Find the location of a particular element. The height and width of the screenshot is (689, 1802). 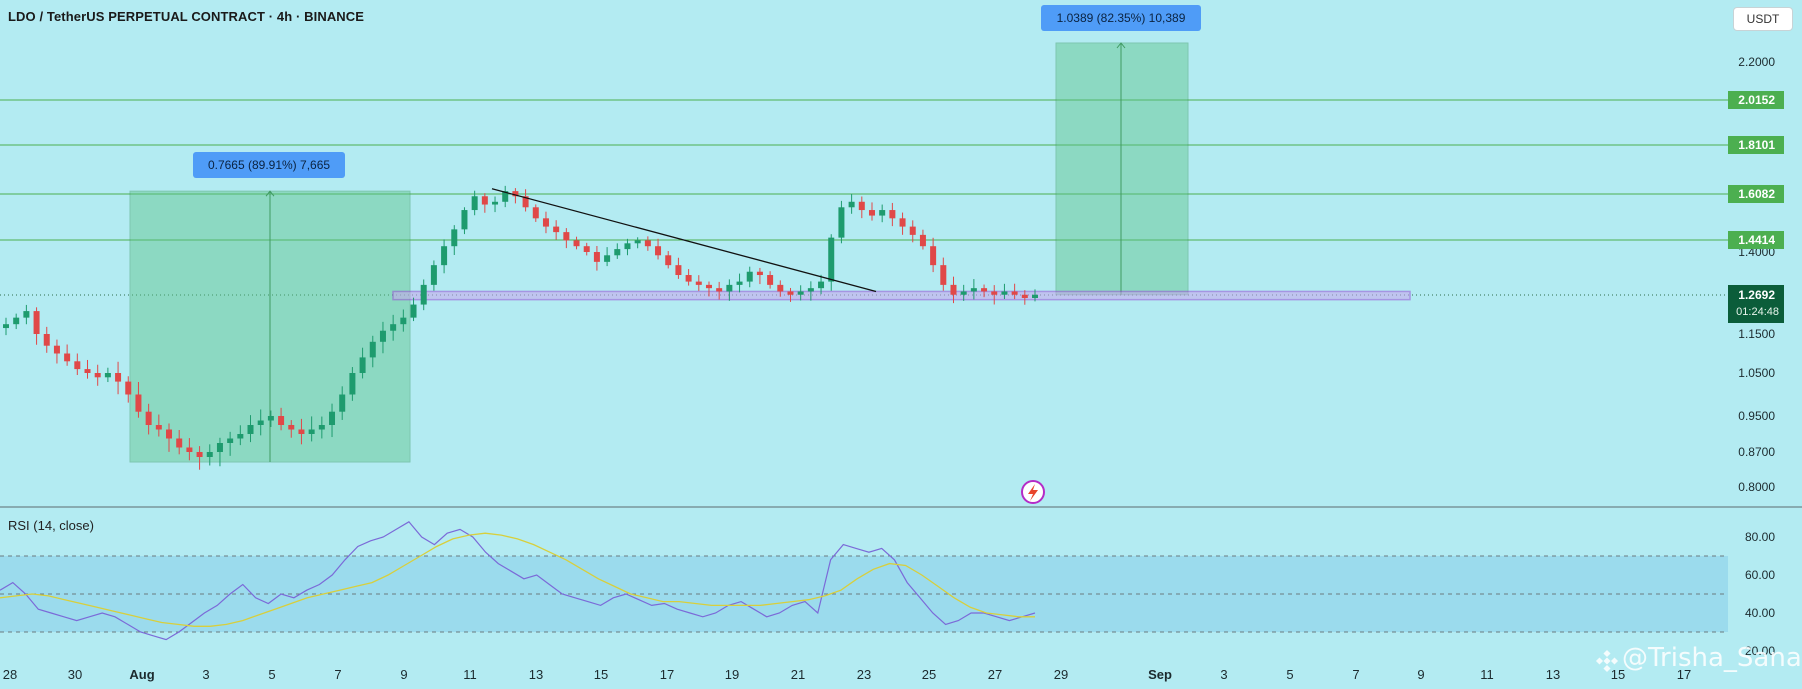

x-axis-label: Sep is located at coordinates (1160, 674).